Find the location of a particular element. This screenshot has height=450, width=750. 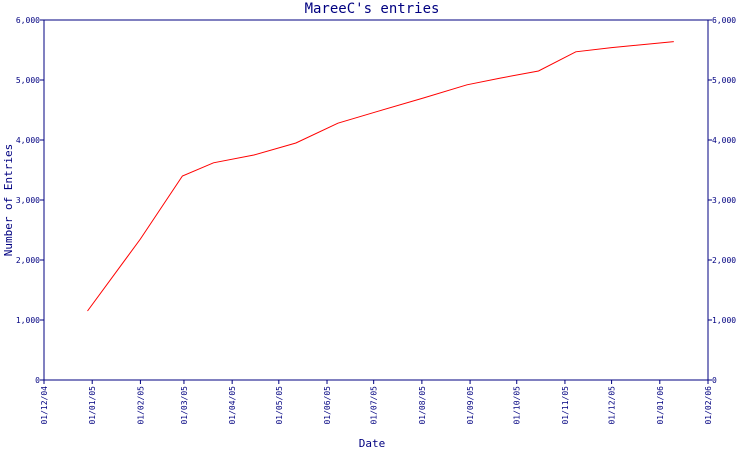

y-axis-label: Number of Entries is located at coordinates (8, 200).